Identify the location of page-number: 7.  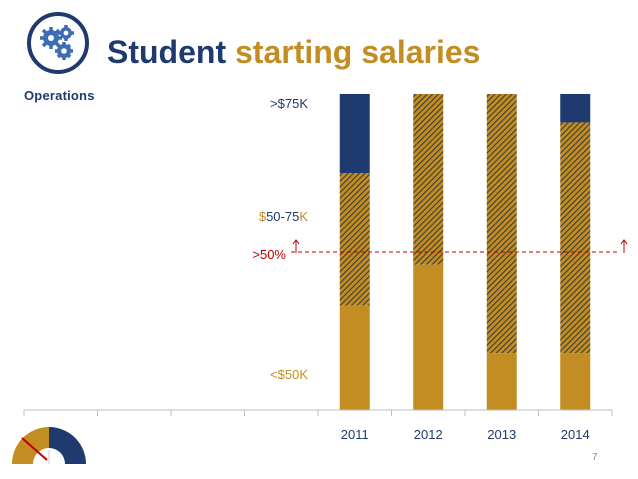
(595, 457).